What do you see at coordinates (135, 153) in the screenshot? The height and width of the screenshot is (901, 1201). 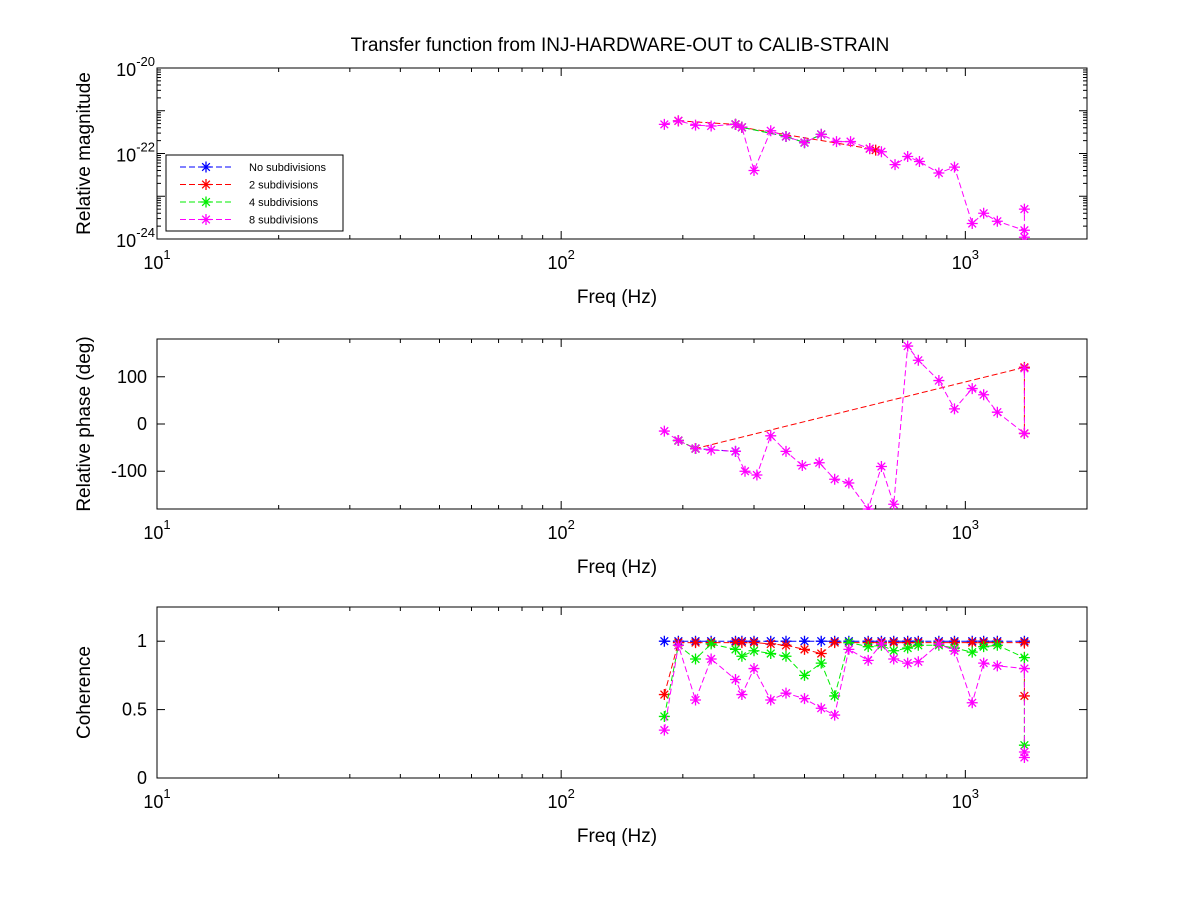 I see `y-tick-label: 10-22` at bounding box center [135, 153].